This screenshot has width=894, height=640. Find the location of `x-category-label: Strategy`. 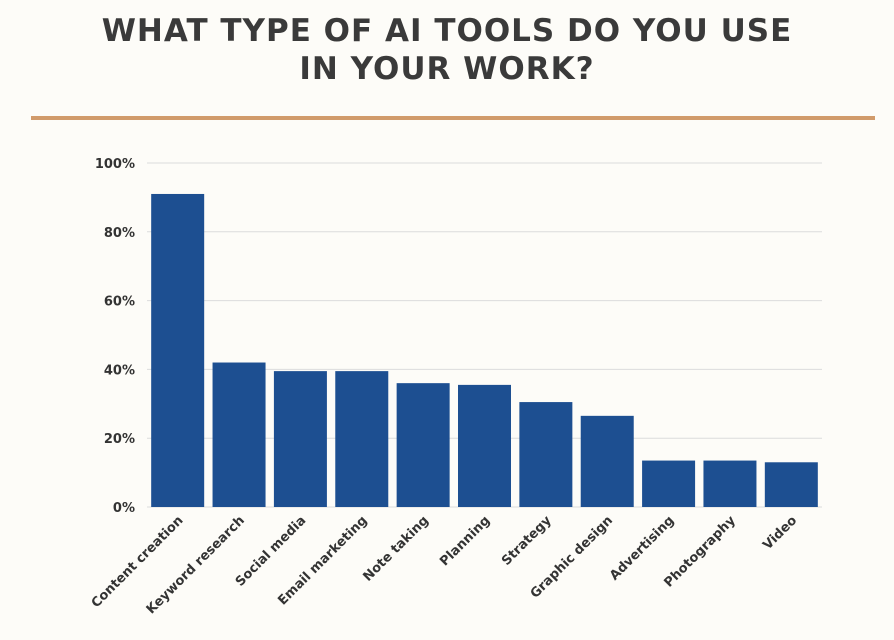

x-category-label: Strategy is located at coordinates (527, 541).